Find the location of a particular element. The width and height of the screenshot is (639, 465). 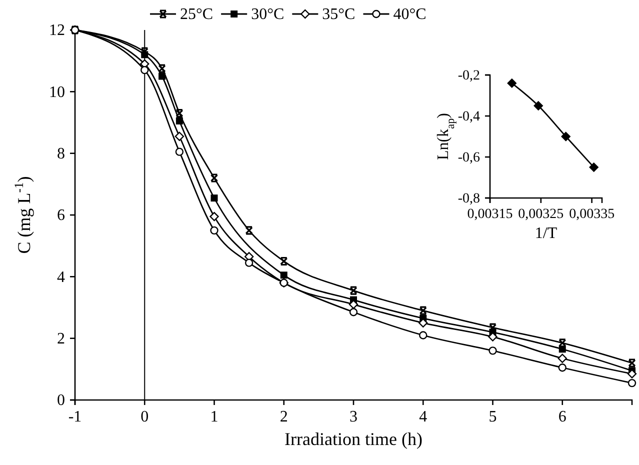

legend-label: 35°C is located at coordinates (339, 14).